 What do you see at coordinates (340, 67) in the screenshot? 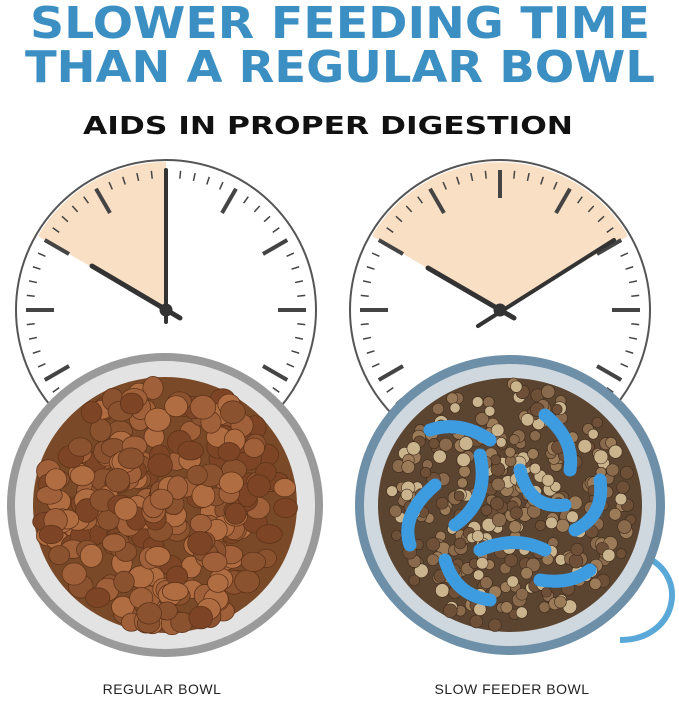
I see `title-line: THAN A REGULAR BOWL` at bounding box center [340, 67].